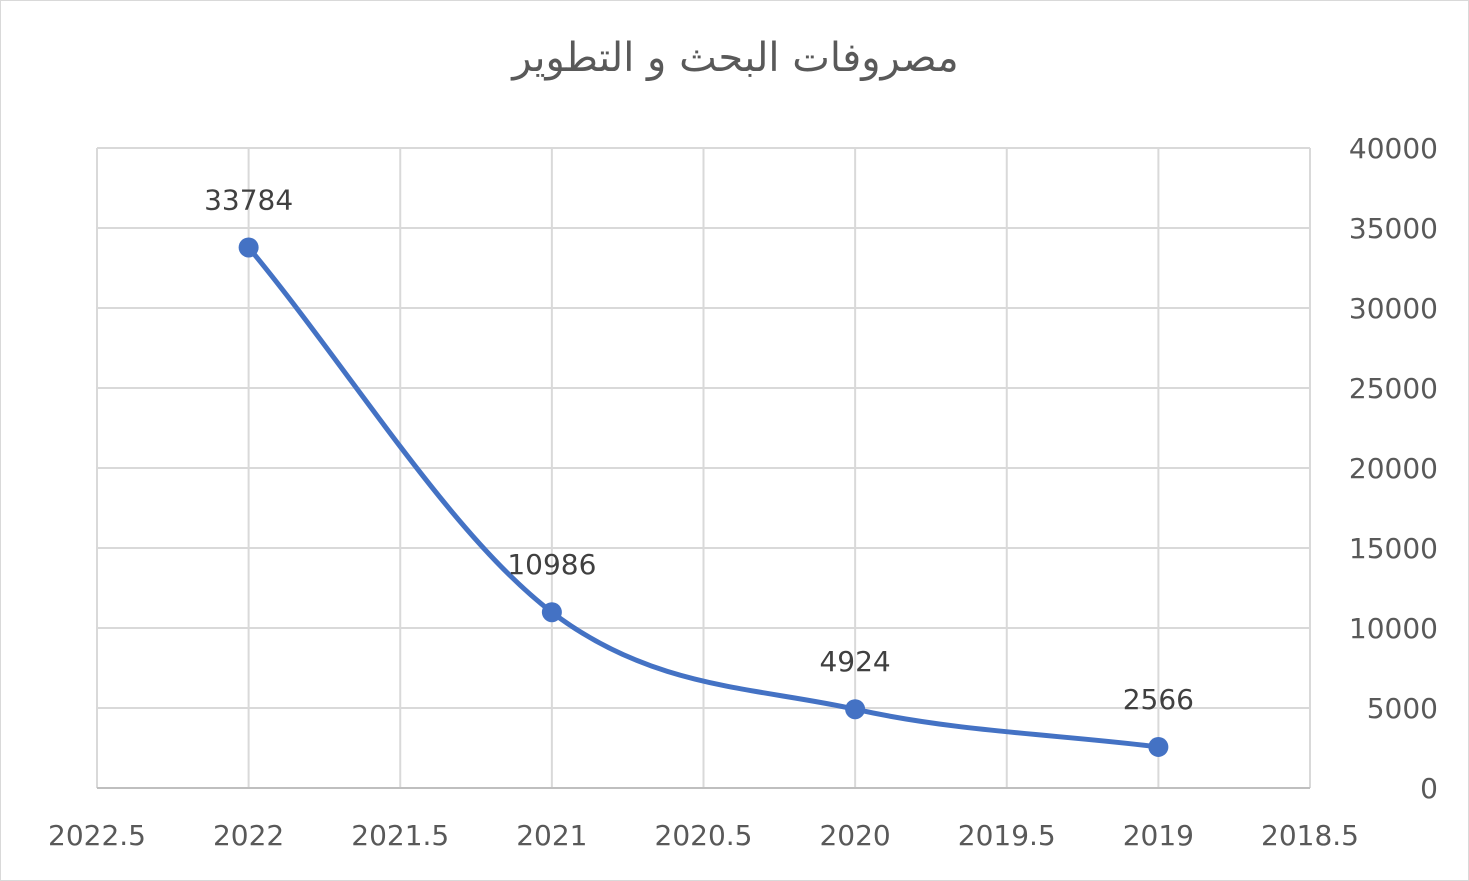 Image resolution: width=1469 pixels, height=881 pixels. I want to click on y-tick-label: 35000, so click(1393, 228).